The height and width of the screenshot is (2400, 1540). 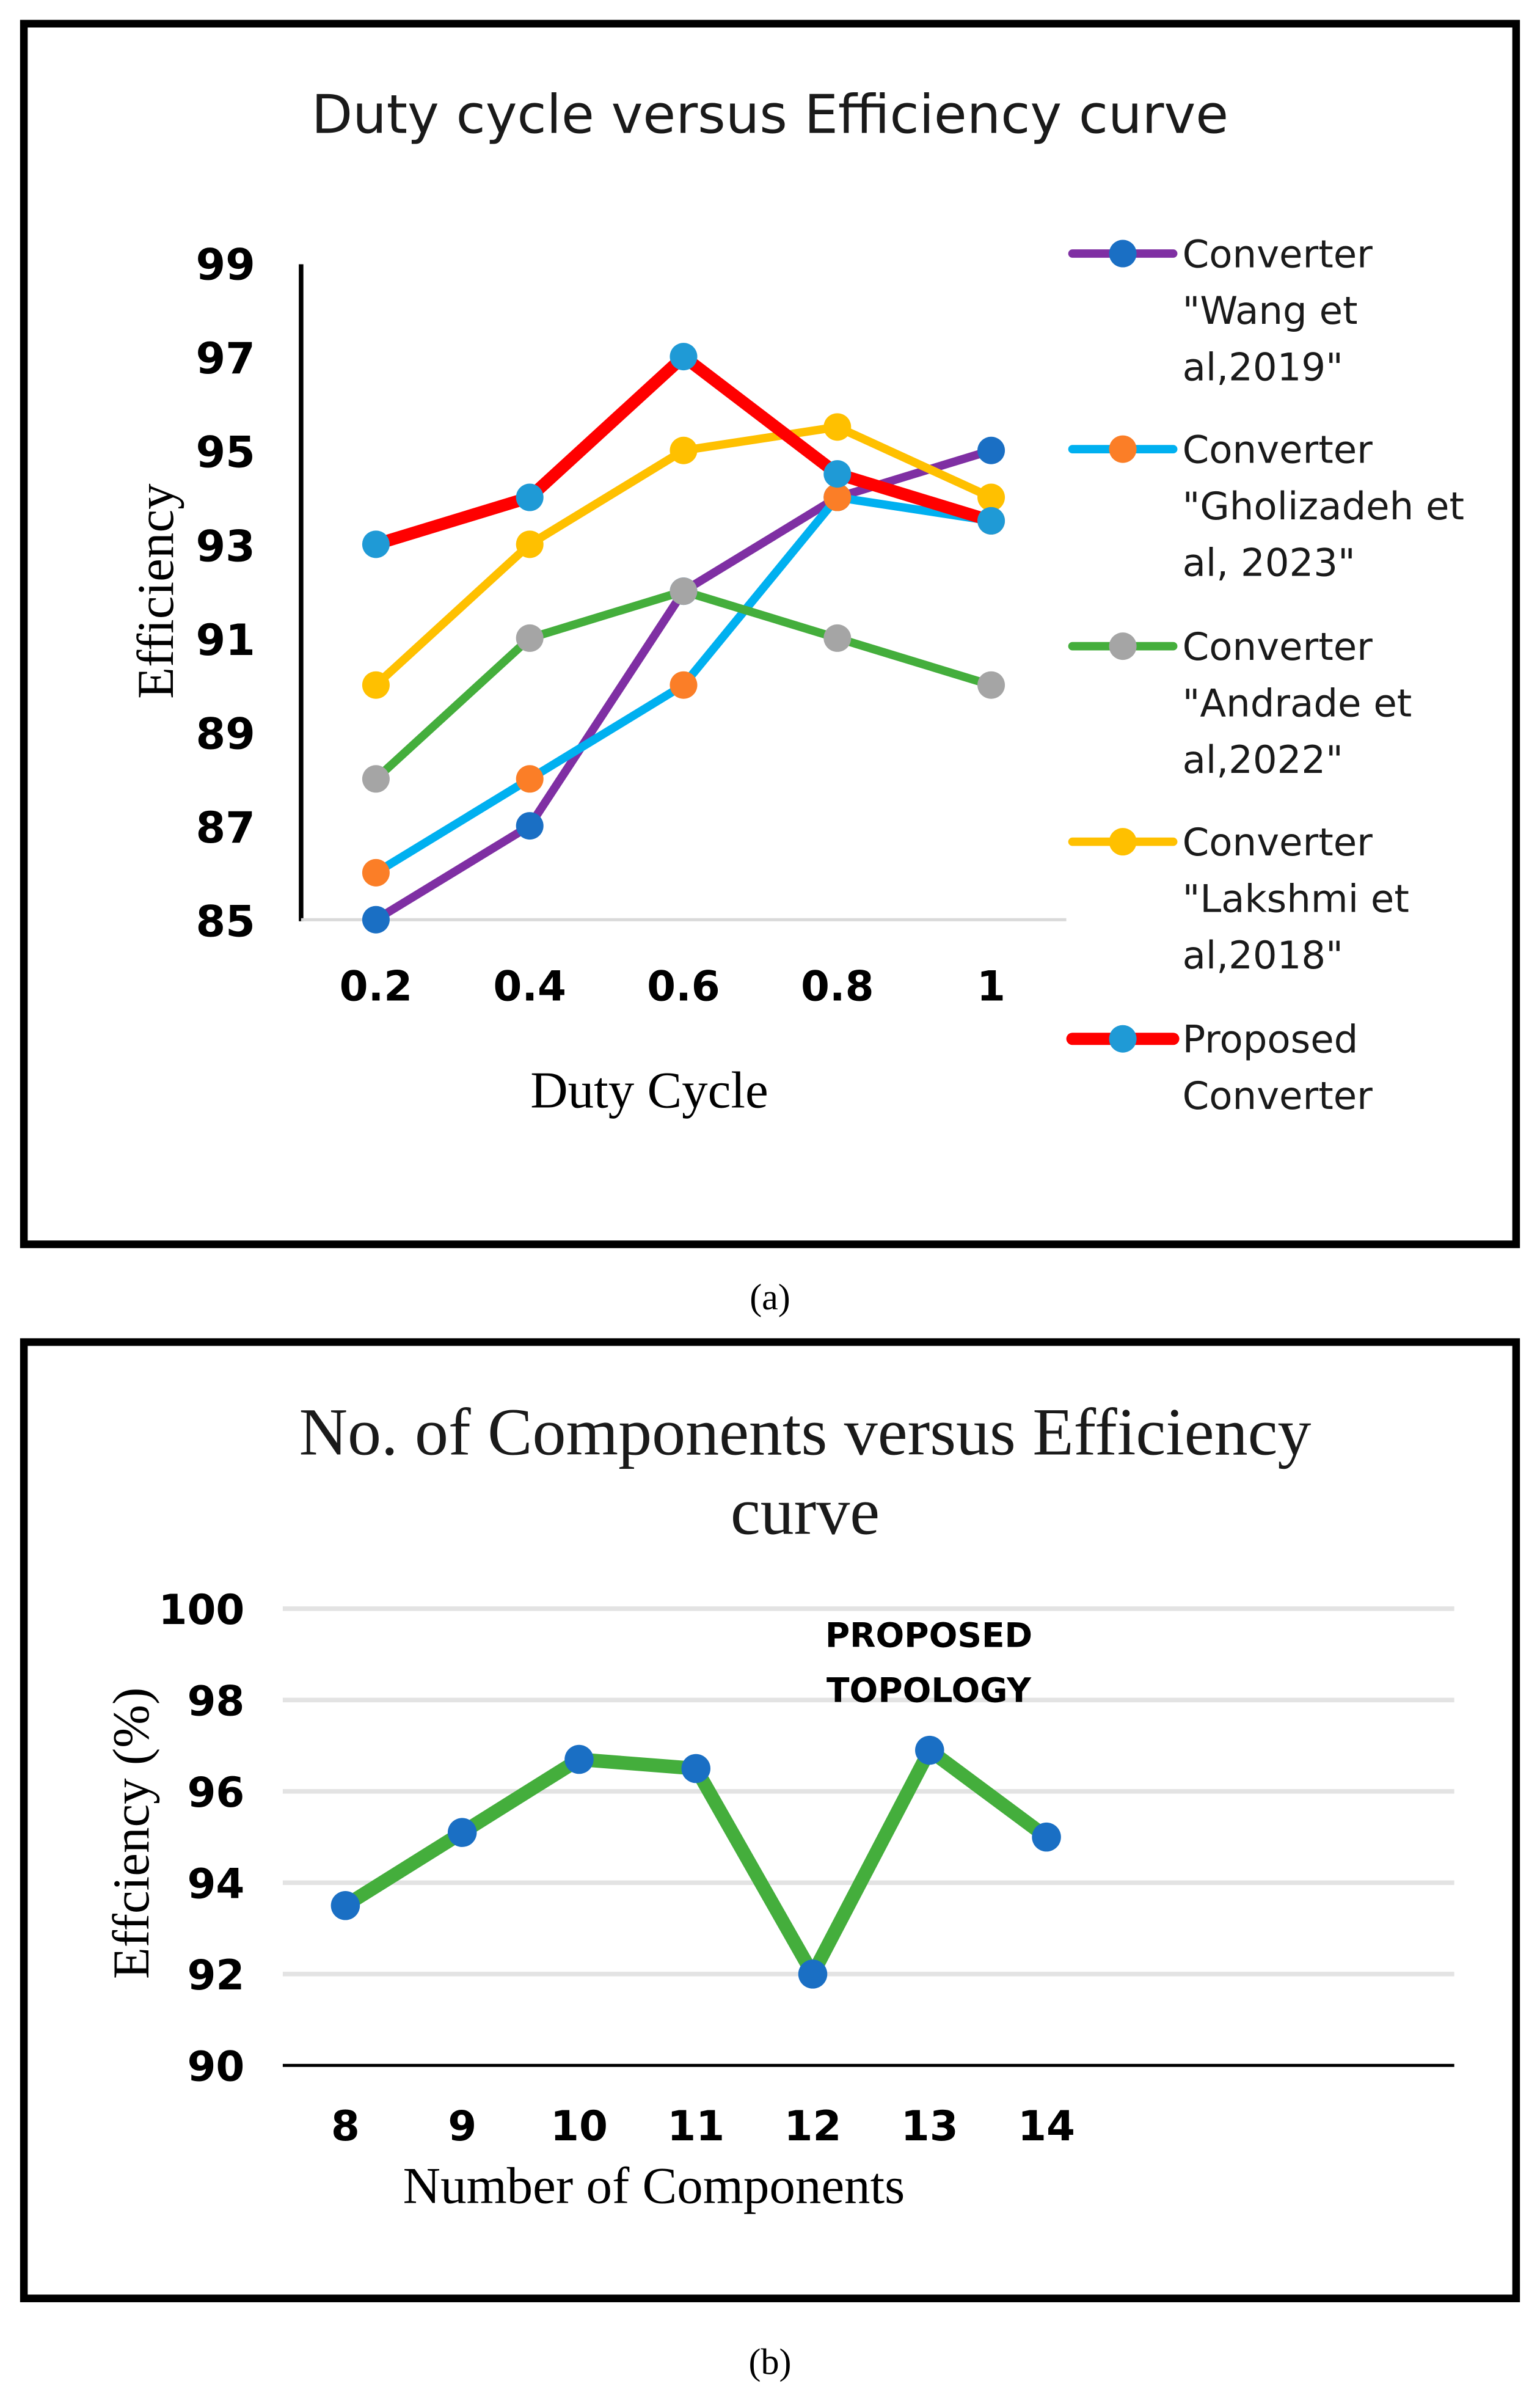 I want to click on y-tick-label: 89, so click(x=225, y=734).